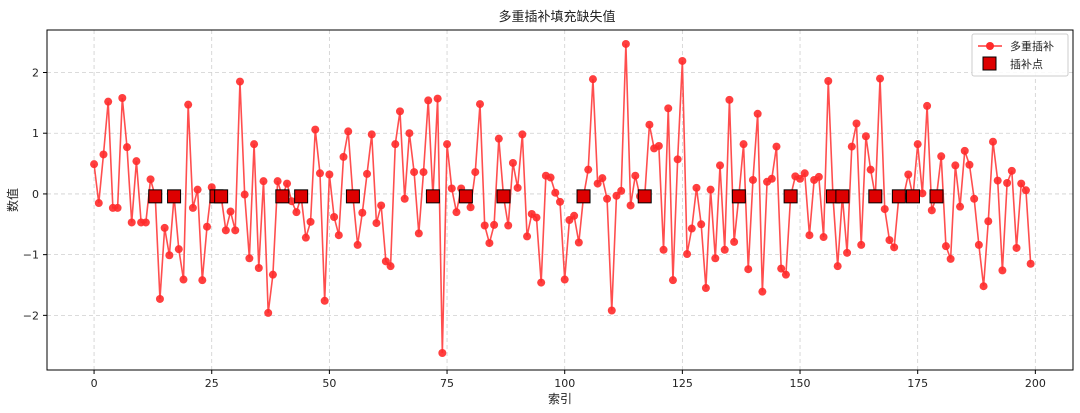 The width and height of the screenshot is (1080, 413). Describe the element at coordinates (35, 133) in the screenshot. I see `y-tick-label: 1` at that location.